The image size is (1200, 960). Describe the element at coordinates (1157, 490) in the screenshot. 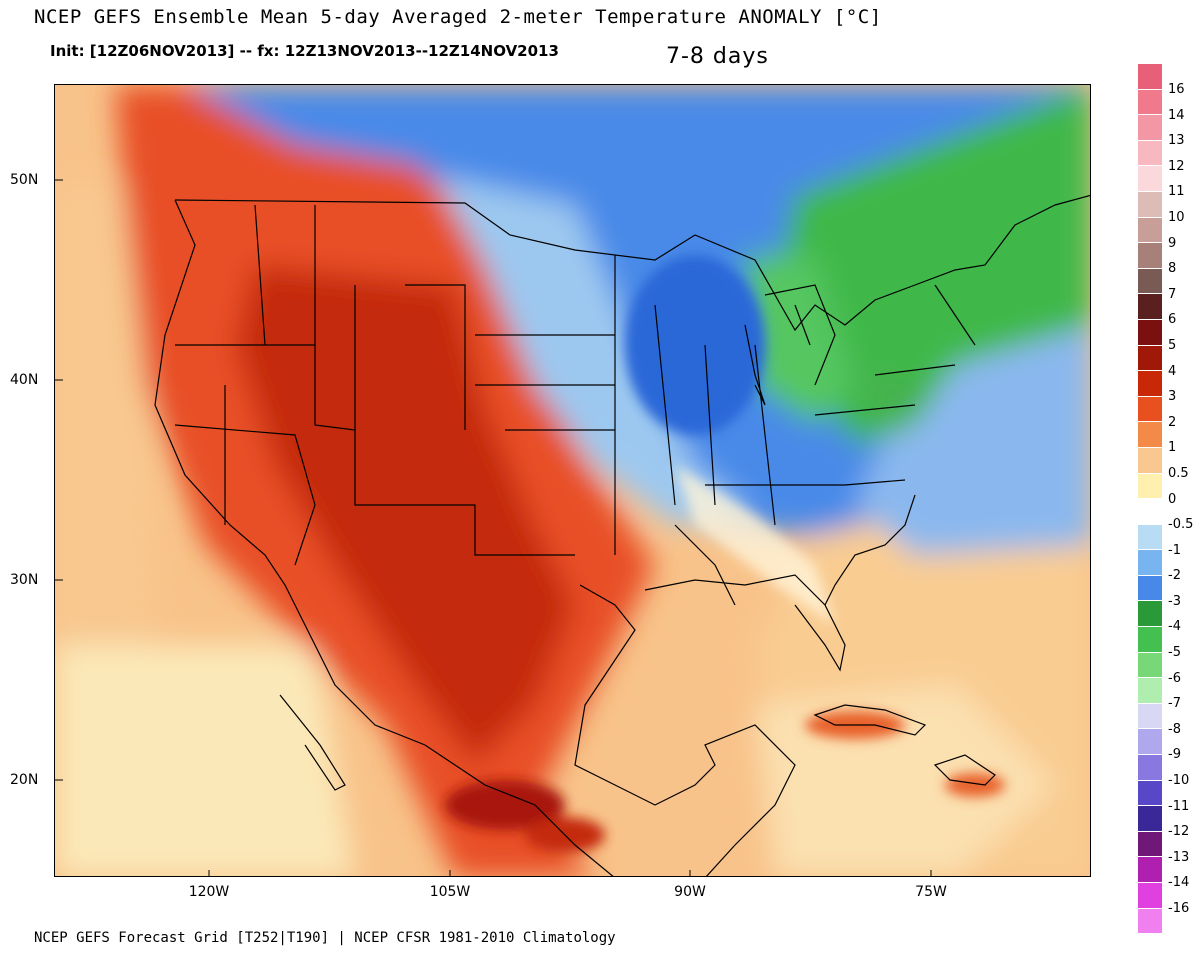

I see `colorbar-swatch: 0` at that location.